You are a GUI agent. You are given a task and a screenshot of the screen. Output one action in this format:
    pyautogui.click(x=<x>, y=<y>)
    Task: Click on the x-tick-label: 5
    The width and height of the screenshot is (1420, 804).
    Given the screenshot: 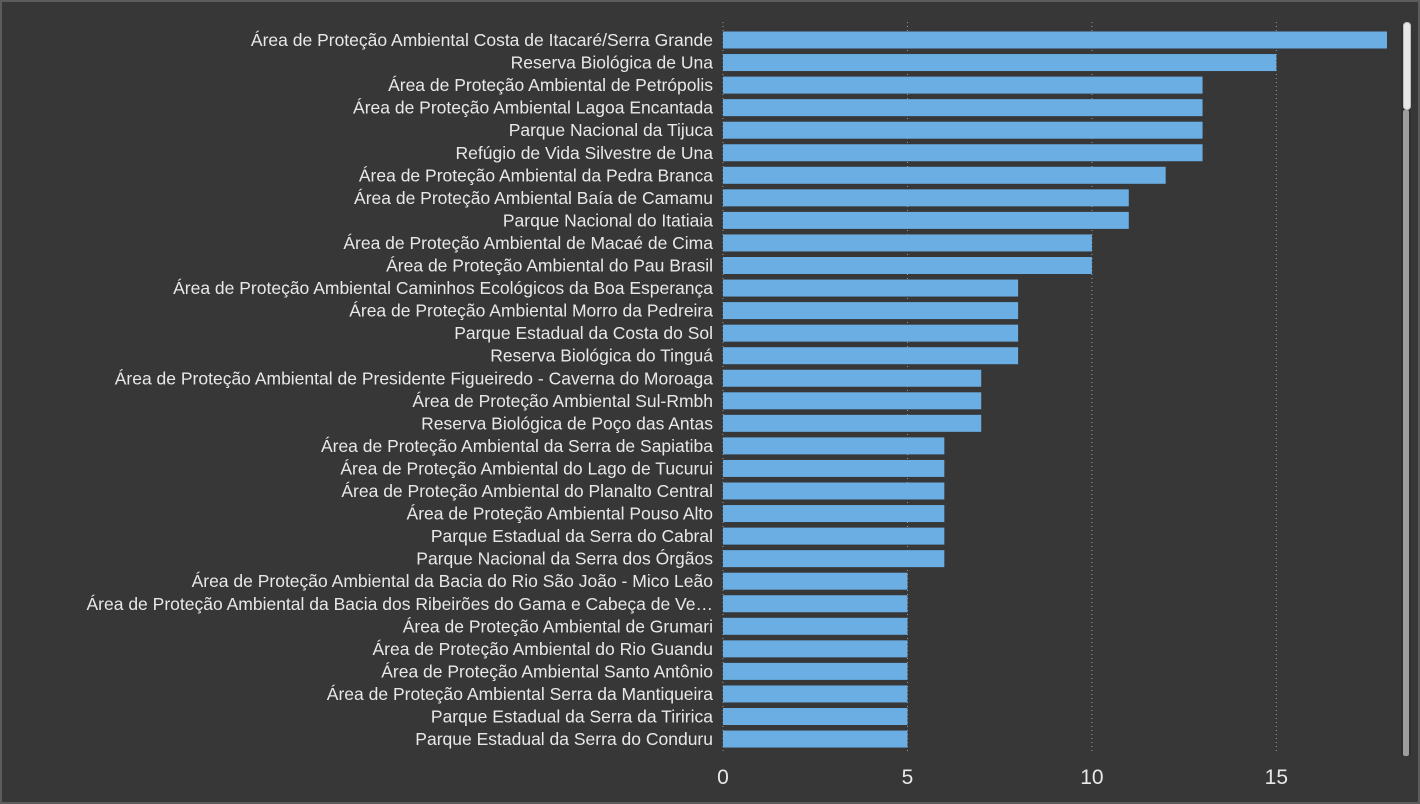 What is the action you would take?
    pyautogui.click(x=908, y=777)
    